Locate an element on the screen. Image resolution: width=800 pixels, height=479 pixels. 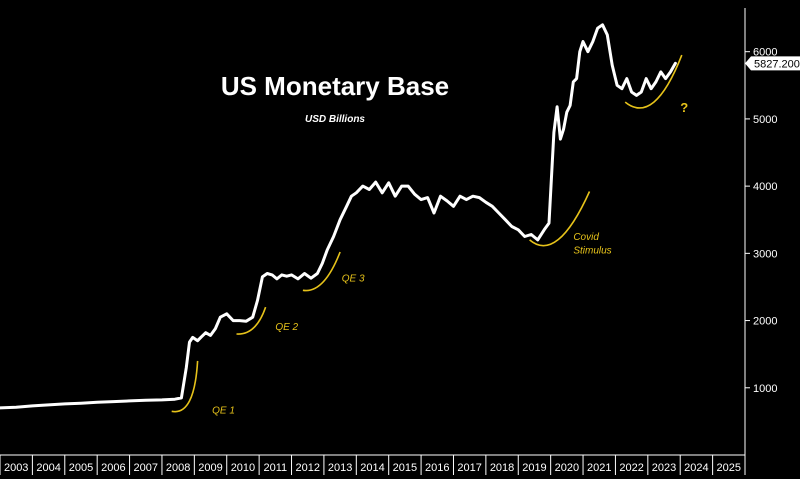
x-tick-label: 2008 is located at coordinates (178, 468).